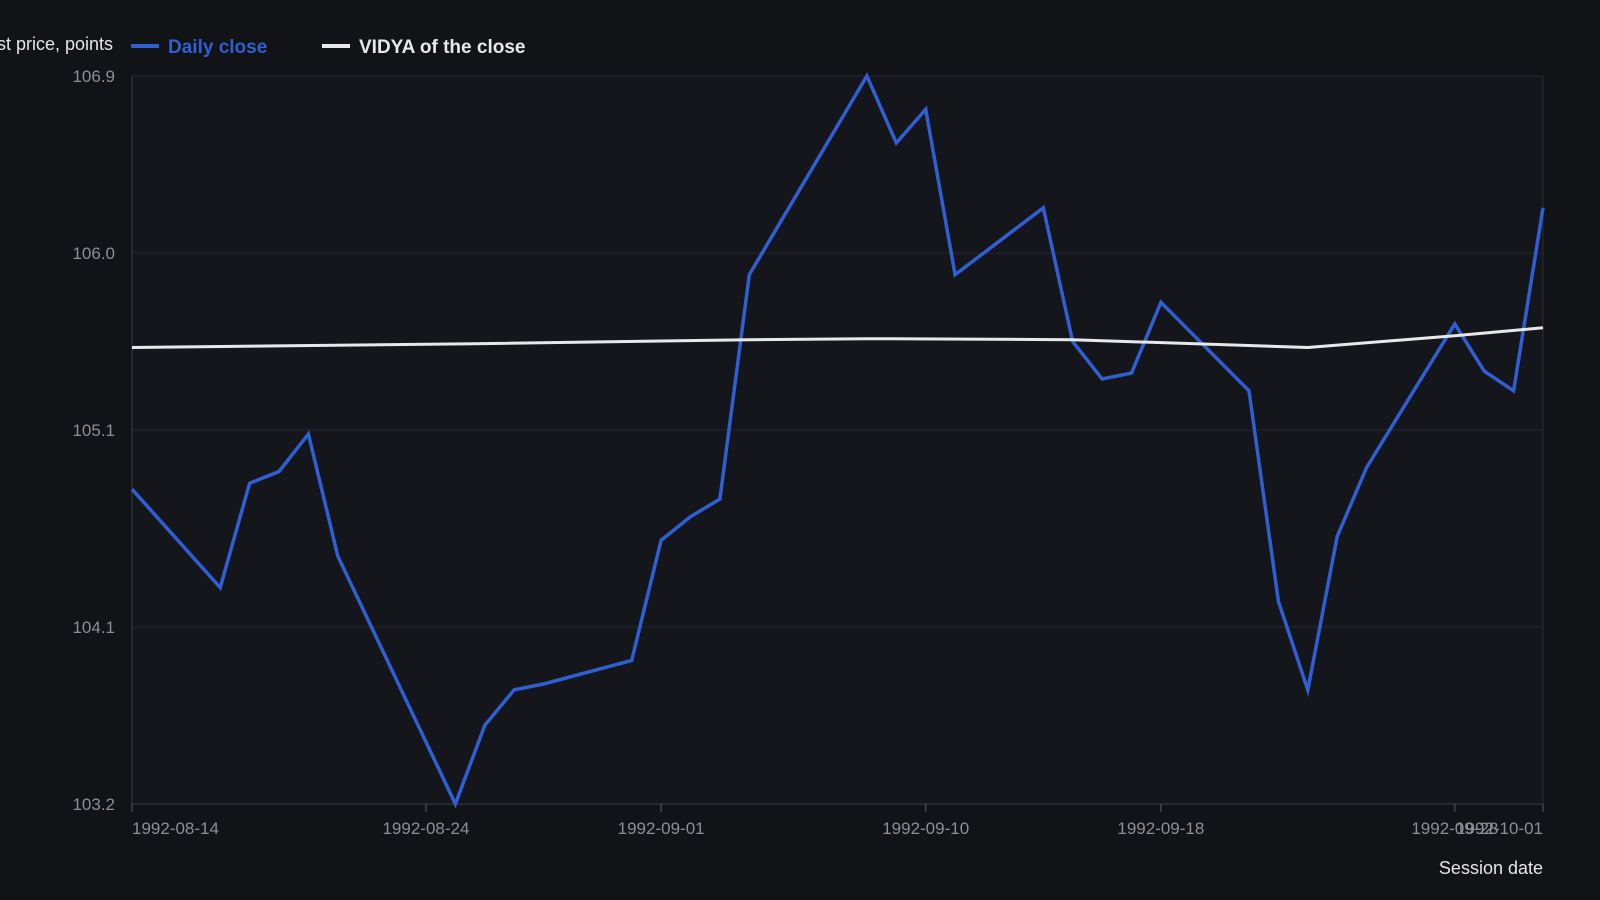 This screenshot has height=900, width=1600. What do you see at coordinates (837, 338) in the screenshot?
I see `series-line-vidya` at bounding box center [837, 338].